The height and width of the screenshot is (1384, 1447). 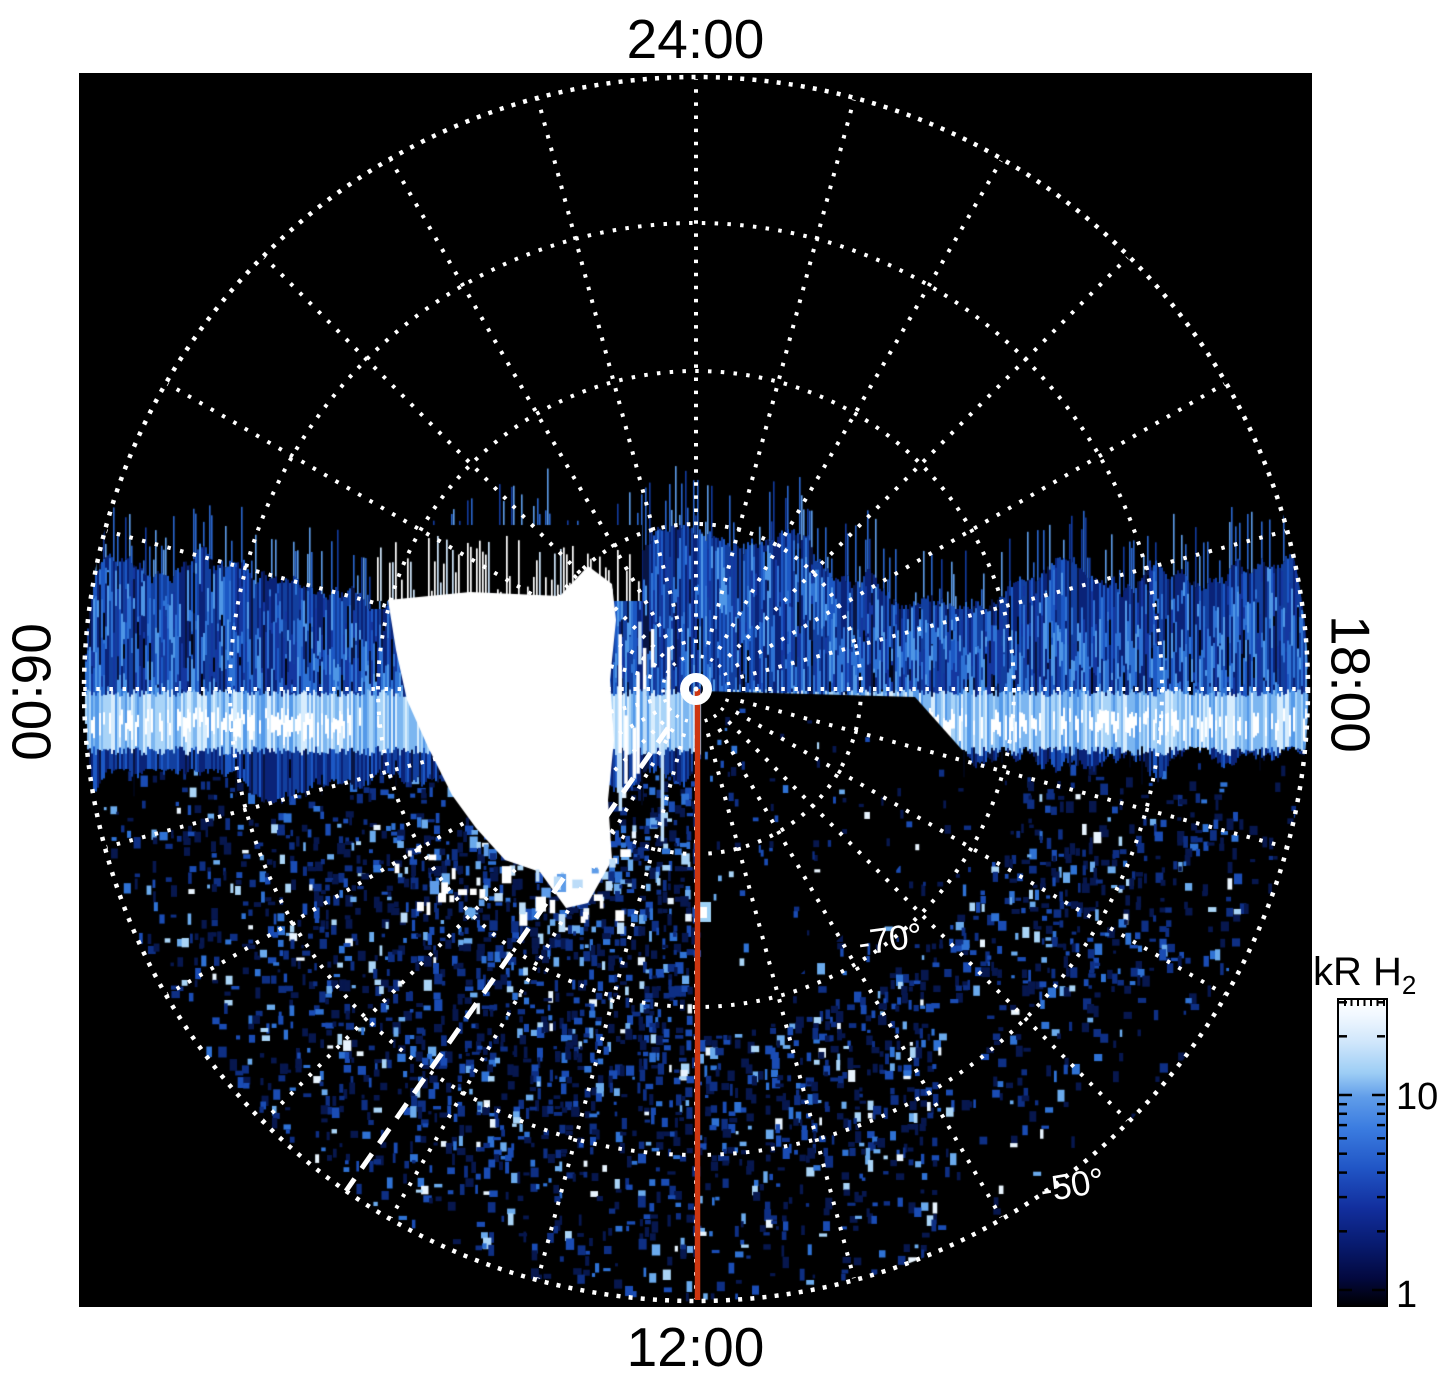 I want to click on pole-marker-dot, so click(x=696, y=689).